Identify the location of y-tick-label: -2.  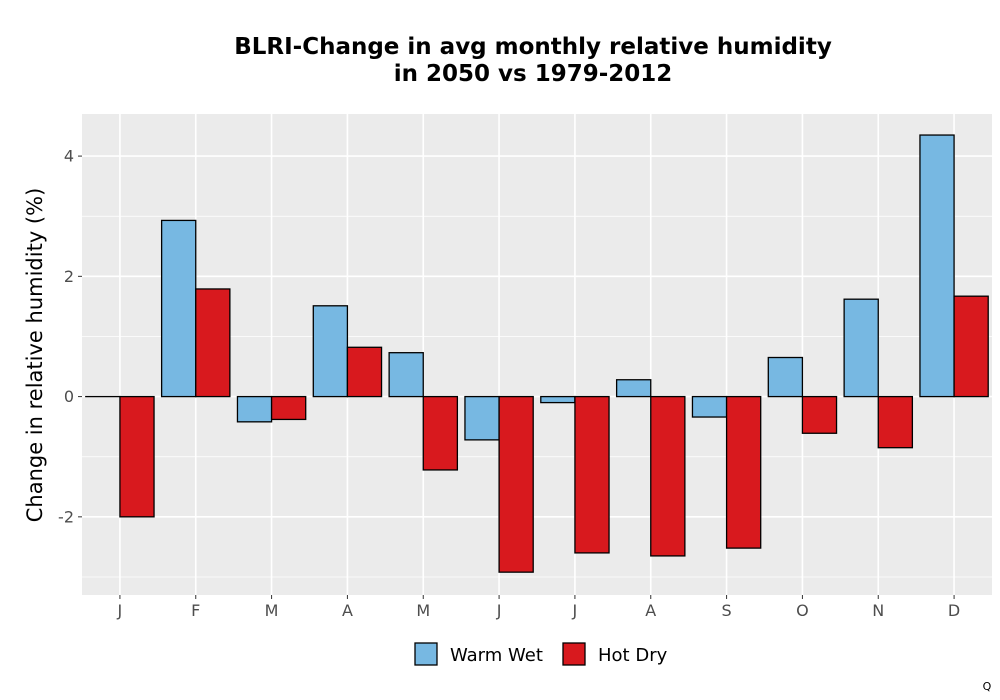
(66, 516).